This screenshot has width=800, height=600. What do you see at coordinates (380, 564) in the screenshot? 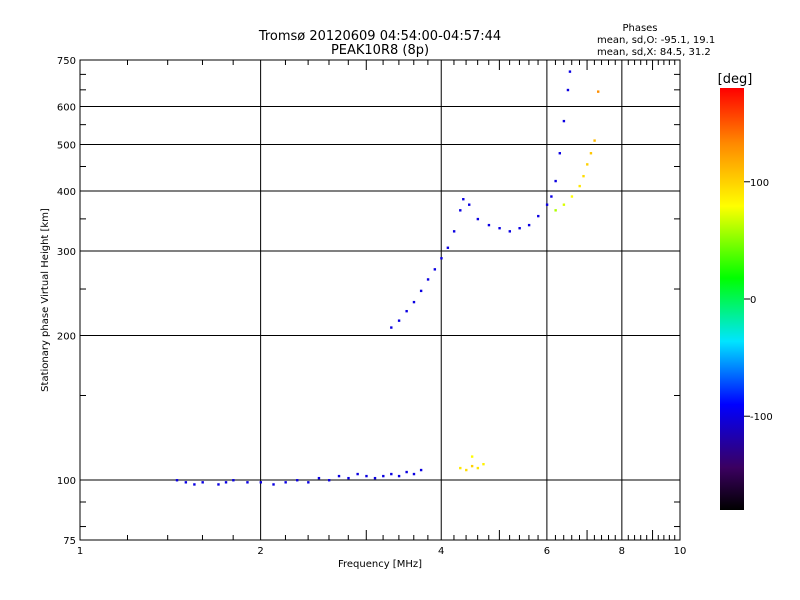
I see `x-axis-label: Frequency [MHz]` at bounding box center [380, 564].